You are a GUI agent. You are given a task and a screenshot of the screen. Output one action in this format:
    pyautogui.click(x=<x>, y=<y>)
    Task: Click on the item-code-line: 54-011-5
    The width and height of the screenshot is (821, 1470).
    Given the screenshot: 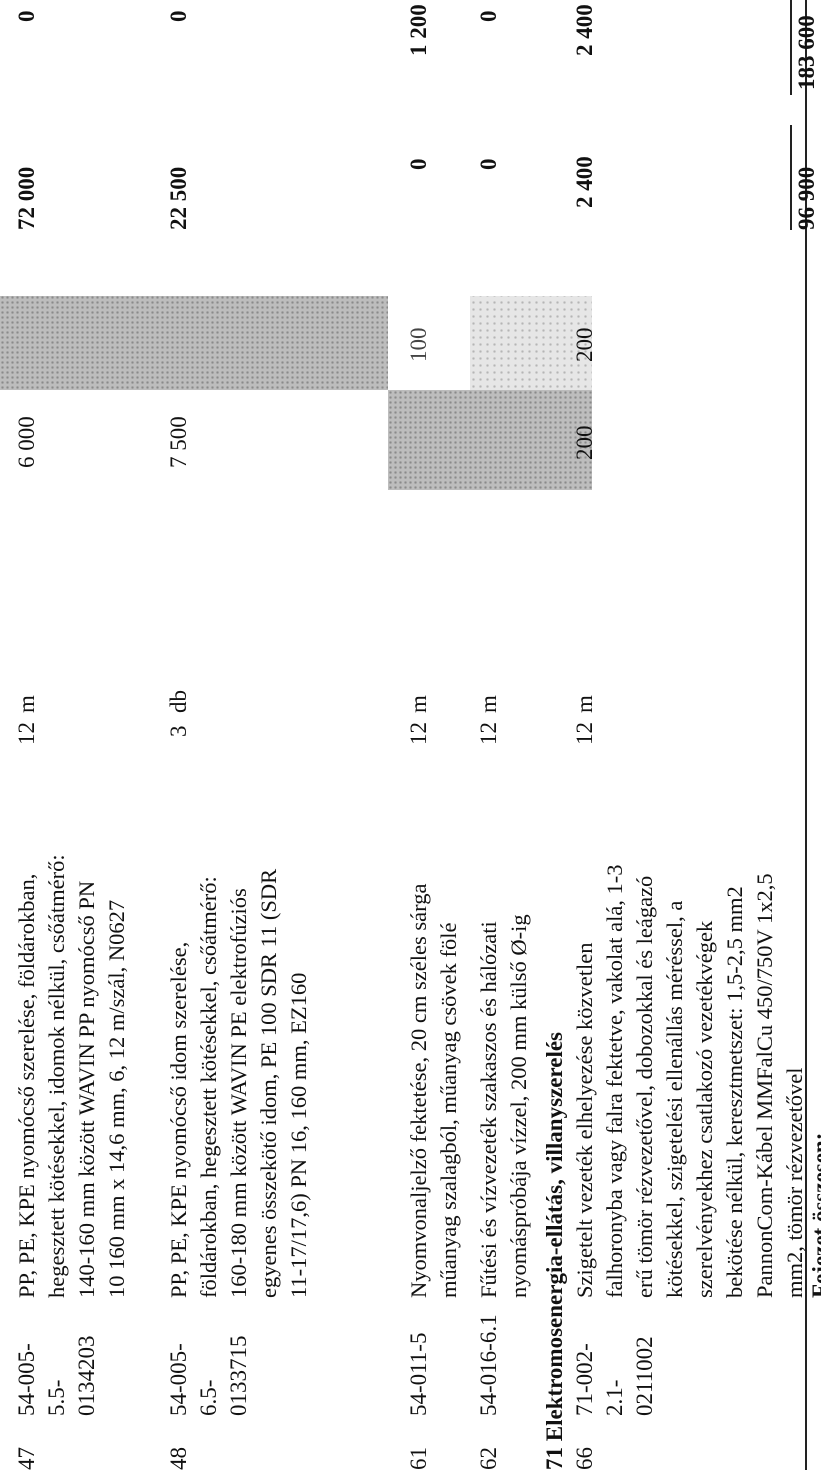 What is the action you would take?
    pyautogui.click(x=418, y=1374)
    